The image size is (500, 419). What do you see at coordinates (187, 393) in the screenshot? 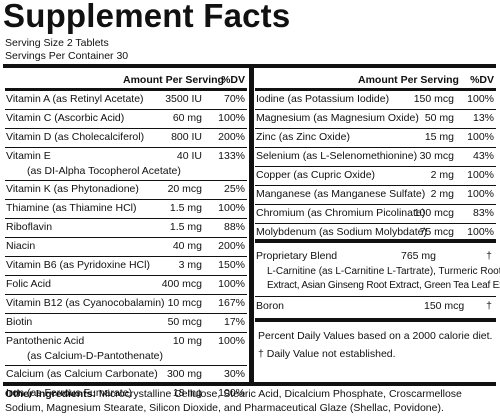
I see `nutrient-amount: 18 mg` at bounding box center [187, 393].